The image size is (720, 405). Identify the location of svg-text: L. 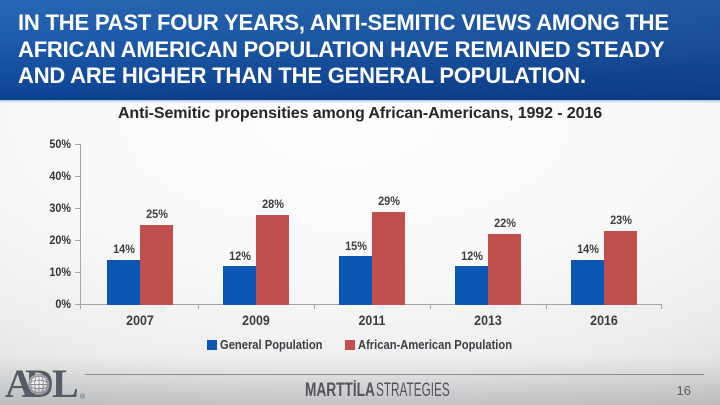
(65, 384).